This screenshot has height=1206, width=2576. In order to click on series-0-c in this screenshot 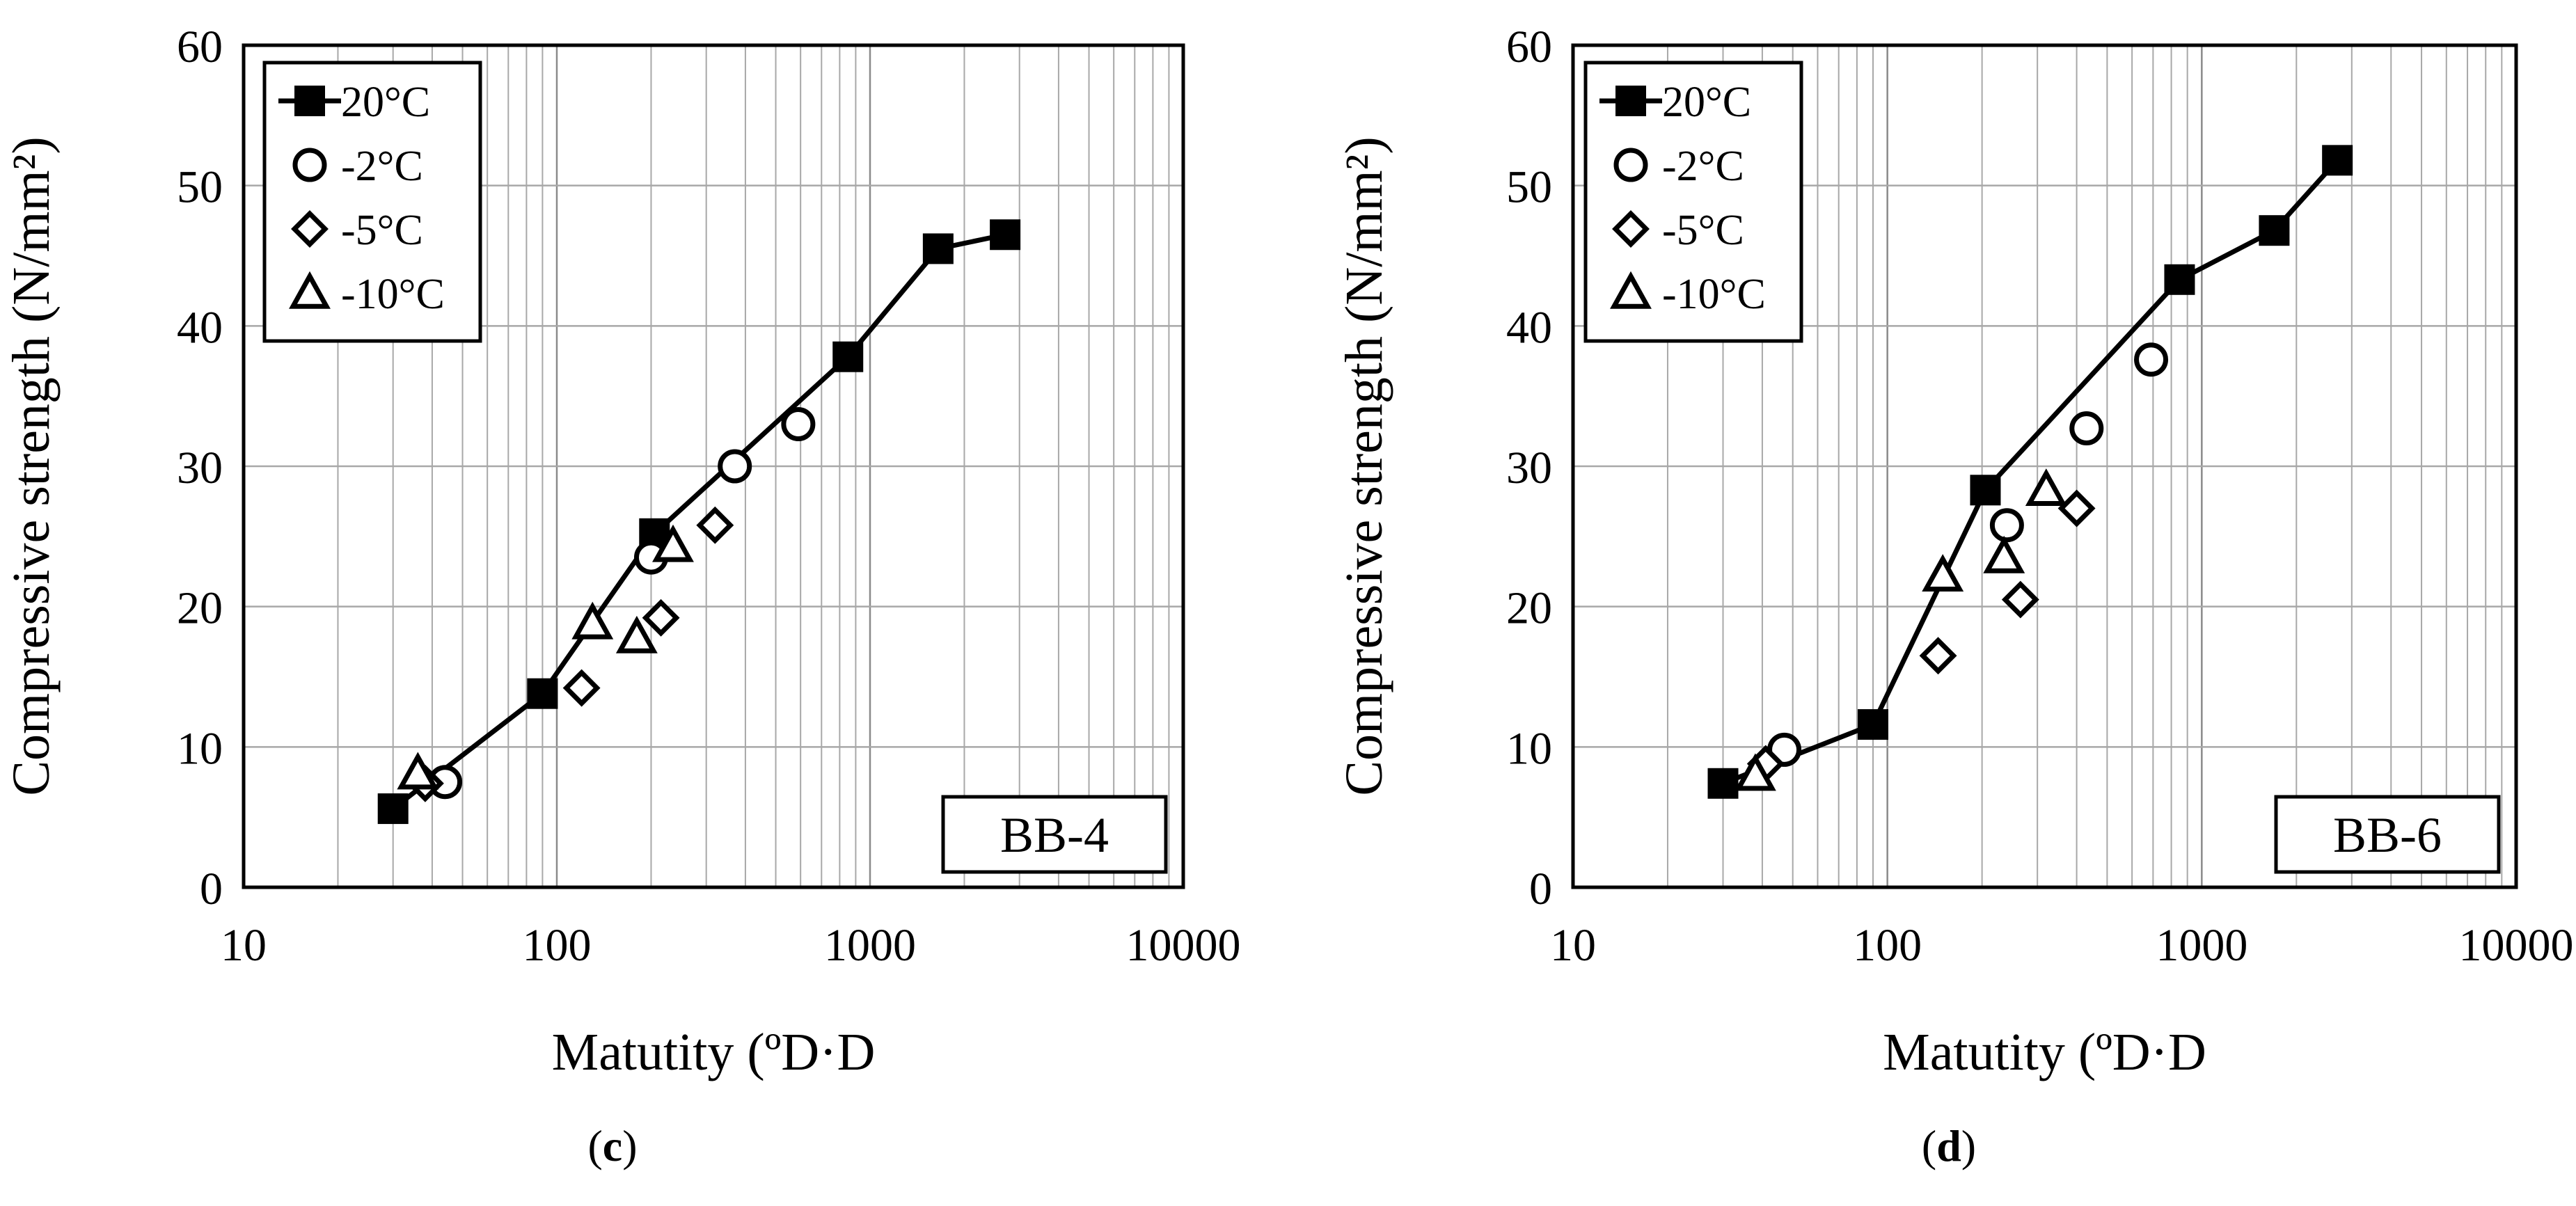, I will do `click(699, 522)`.